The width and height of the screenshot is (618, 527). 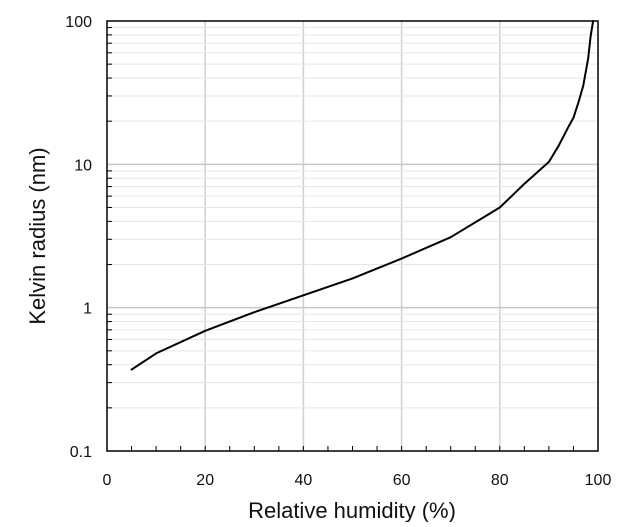 What do you see at coordinates (37, 235) in the screenshot?
I see `y-axis-title: Kelvin radius (nm)` at bounding box center [37, 235].